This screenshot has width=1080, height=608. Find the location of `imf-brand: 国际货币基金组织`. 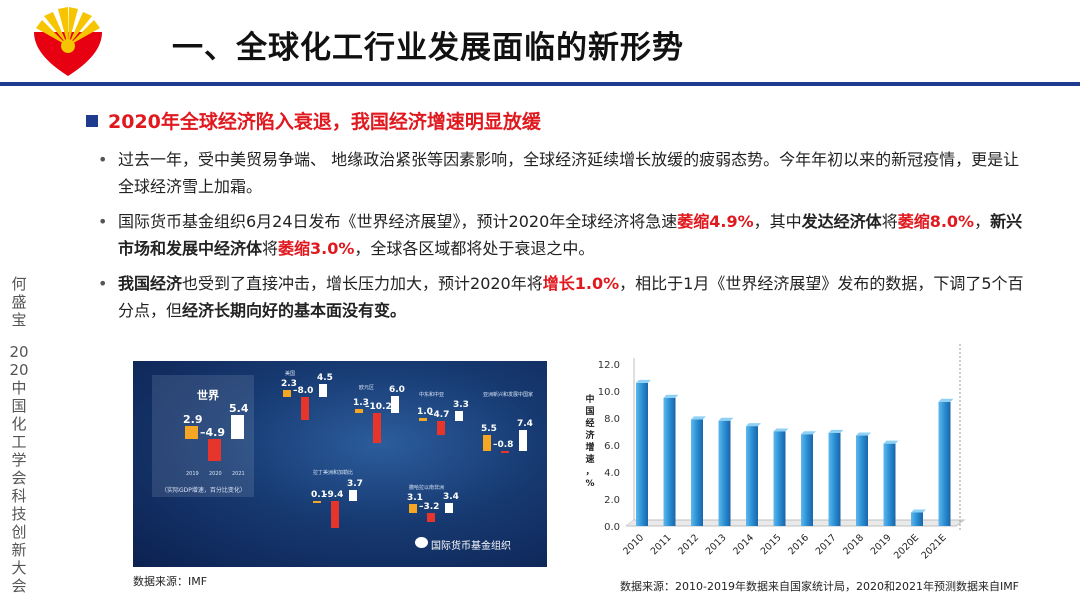

imf-brand: 国际货币基金组织 is located at coordinates (471, 546).